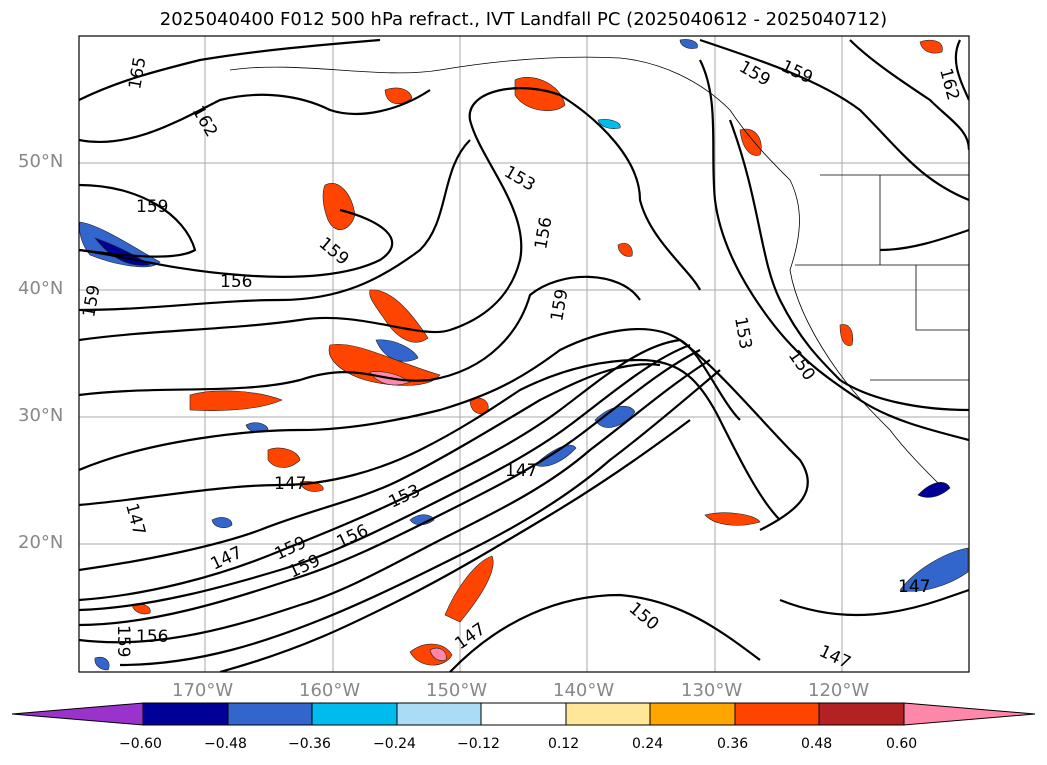 The height and width of the screenshot is (765, 1047). Describe the element at coordinates (77, 714) in the screenshot. I see `colorbar-min-extend` at that location.